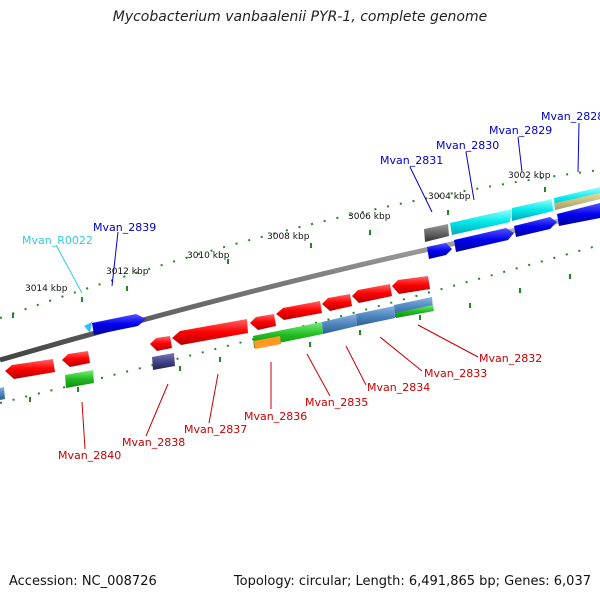 This screenshot has height=600, width=600. Describe the element at coordinates (30, 369) in the screenshot. I see `gene-2840-left-feature` at that location.